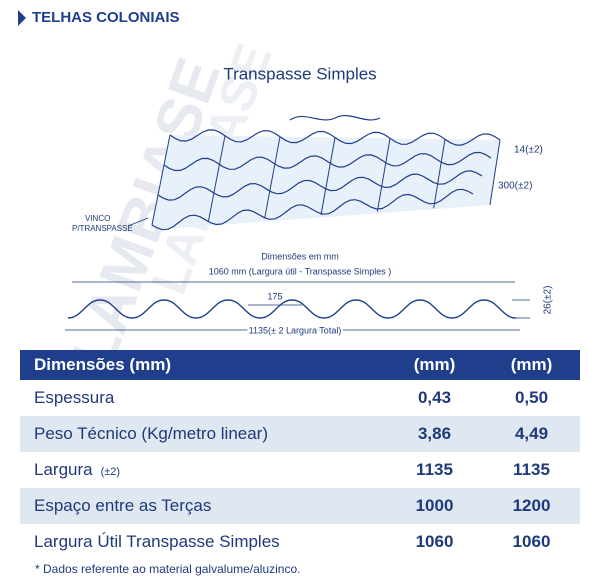 This screenshot has height=585, width=600. I want to click on value-cell: 4,49, so click(531, 434).